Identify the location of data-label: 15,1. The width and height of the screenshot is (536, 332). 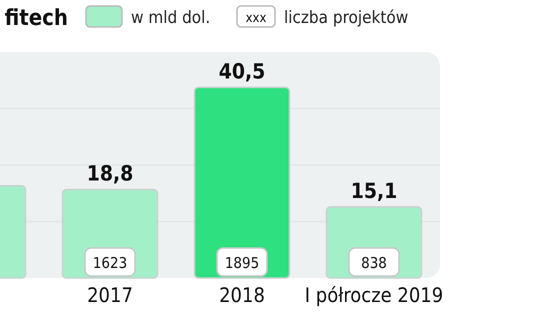
(374, 190).